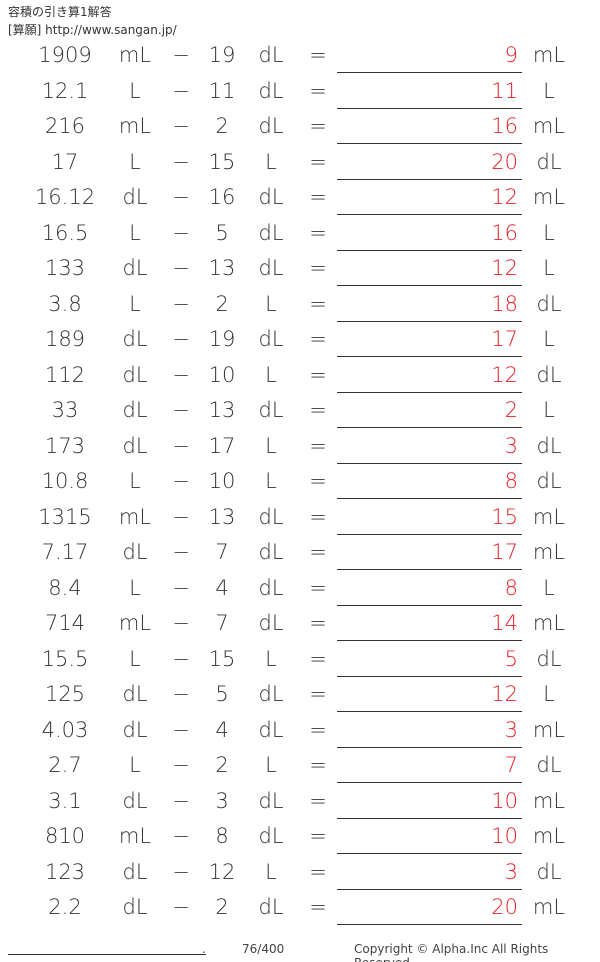 This screenshot has height=962, width=600. I want to click on first-value: 15.5, so click(65, 658).